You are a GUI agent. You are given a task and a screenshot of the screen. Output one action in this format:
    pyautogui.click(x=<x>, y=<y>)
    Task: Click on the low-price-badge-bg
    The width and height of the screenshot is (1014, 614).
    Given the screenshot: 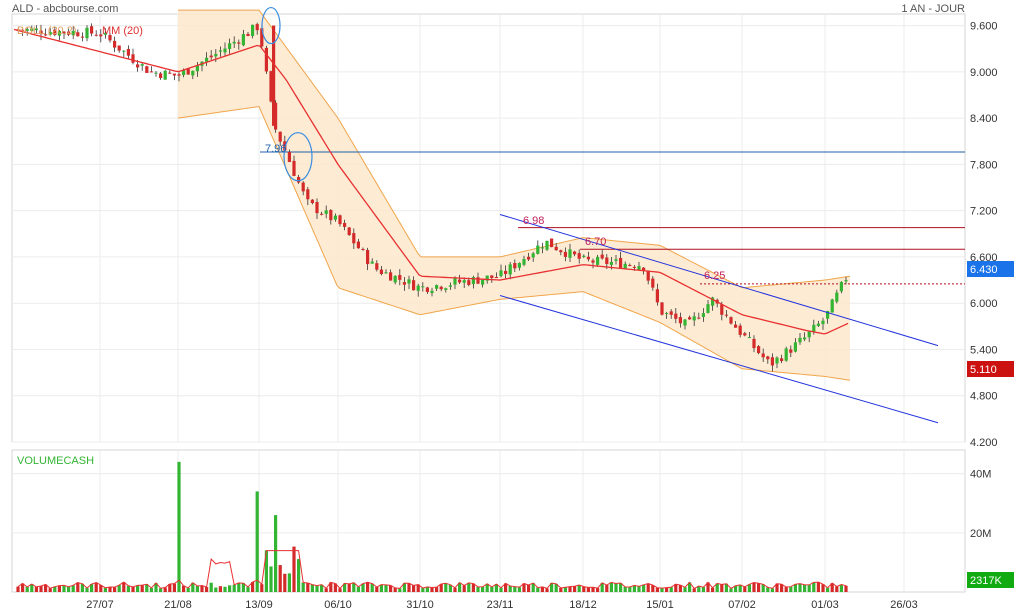 What is the action you would take?
    pyautogui.click(x=990, y=369)
    